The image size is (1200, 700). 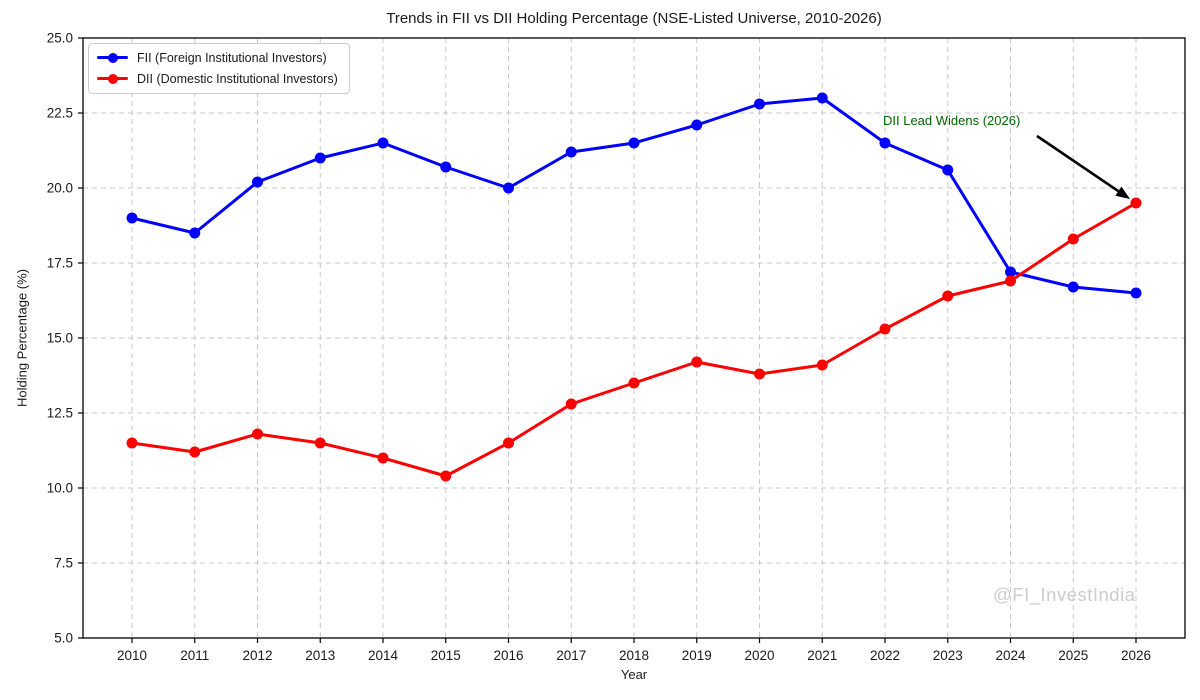 I want to click on x-tick-label: 2010, so click(x=132, y=655).